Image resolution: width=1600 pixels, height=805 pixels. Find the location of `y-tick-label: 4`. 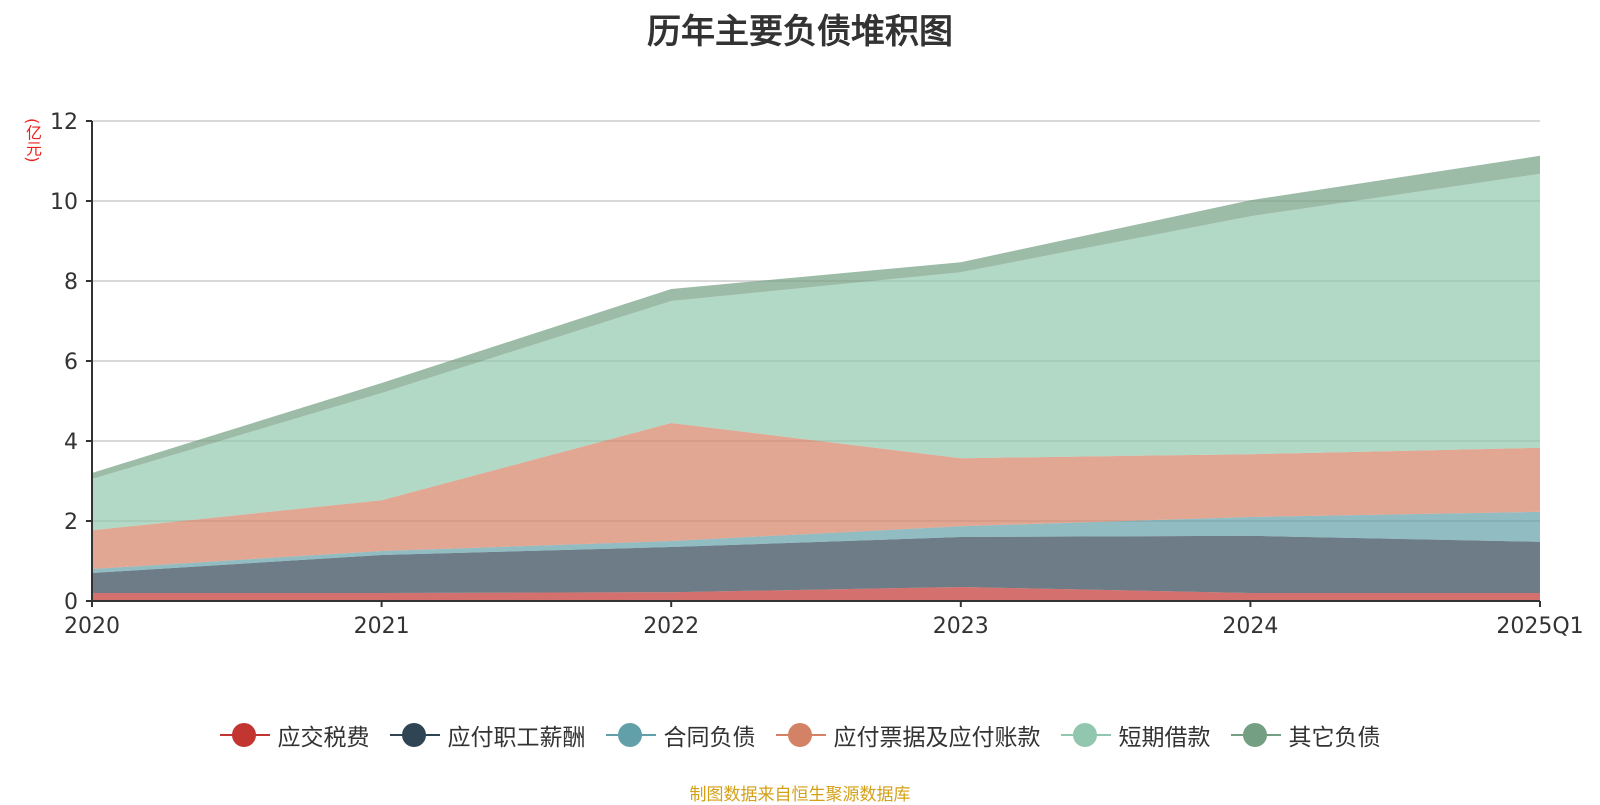

y-tick-label: 4 is located at coordinates (71, 442).